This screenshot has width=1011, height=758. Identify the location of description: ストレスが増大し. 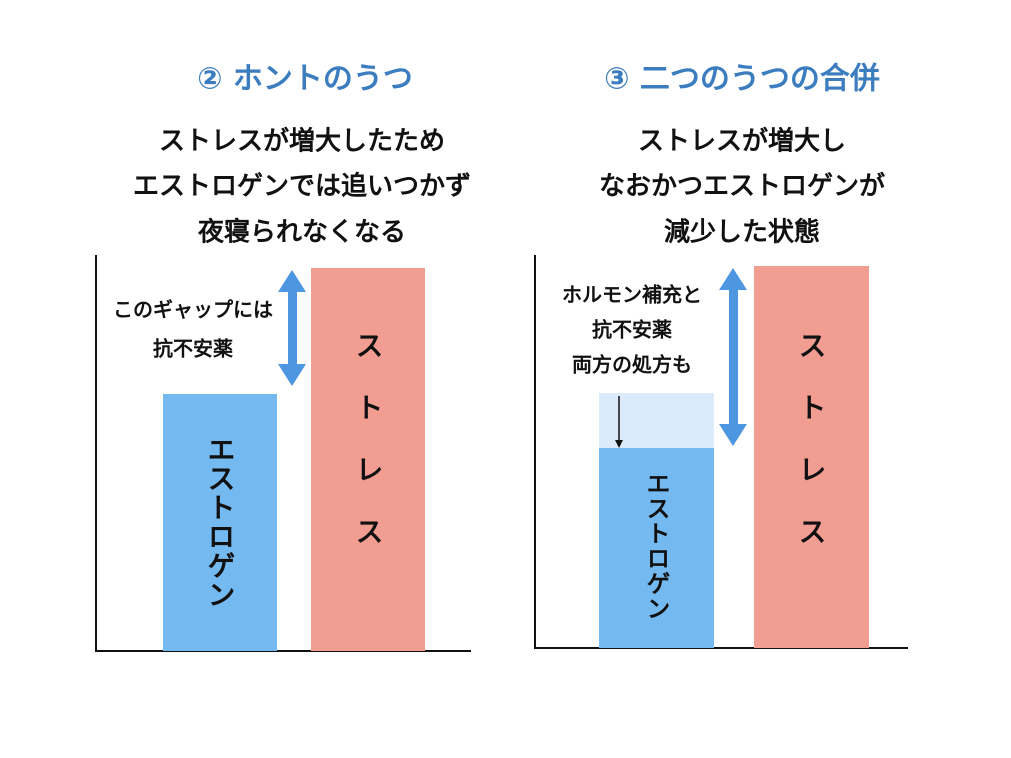
(742, 141).